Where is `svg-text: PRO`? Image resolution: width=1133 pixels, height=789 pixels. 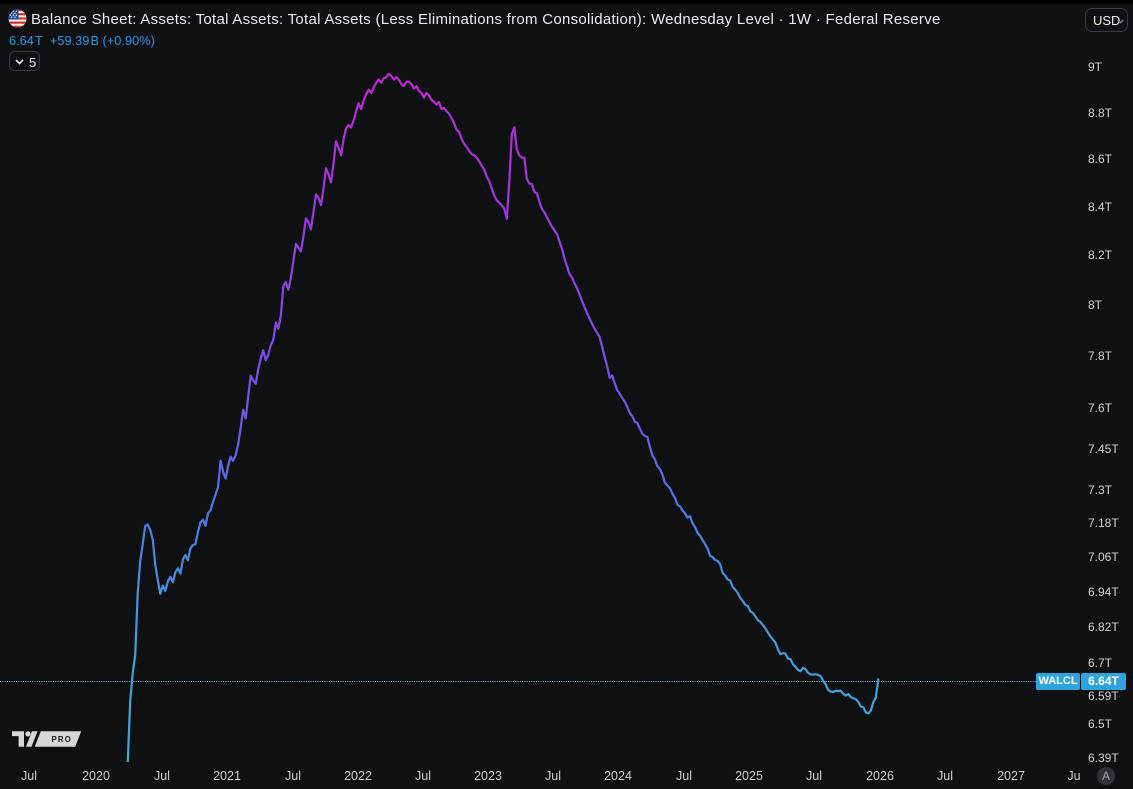 svg-text: PRO is located at coordinates (62, 739).